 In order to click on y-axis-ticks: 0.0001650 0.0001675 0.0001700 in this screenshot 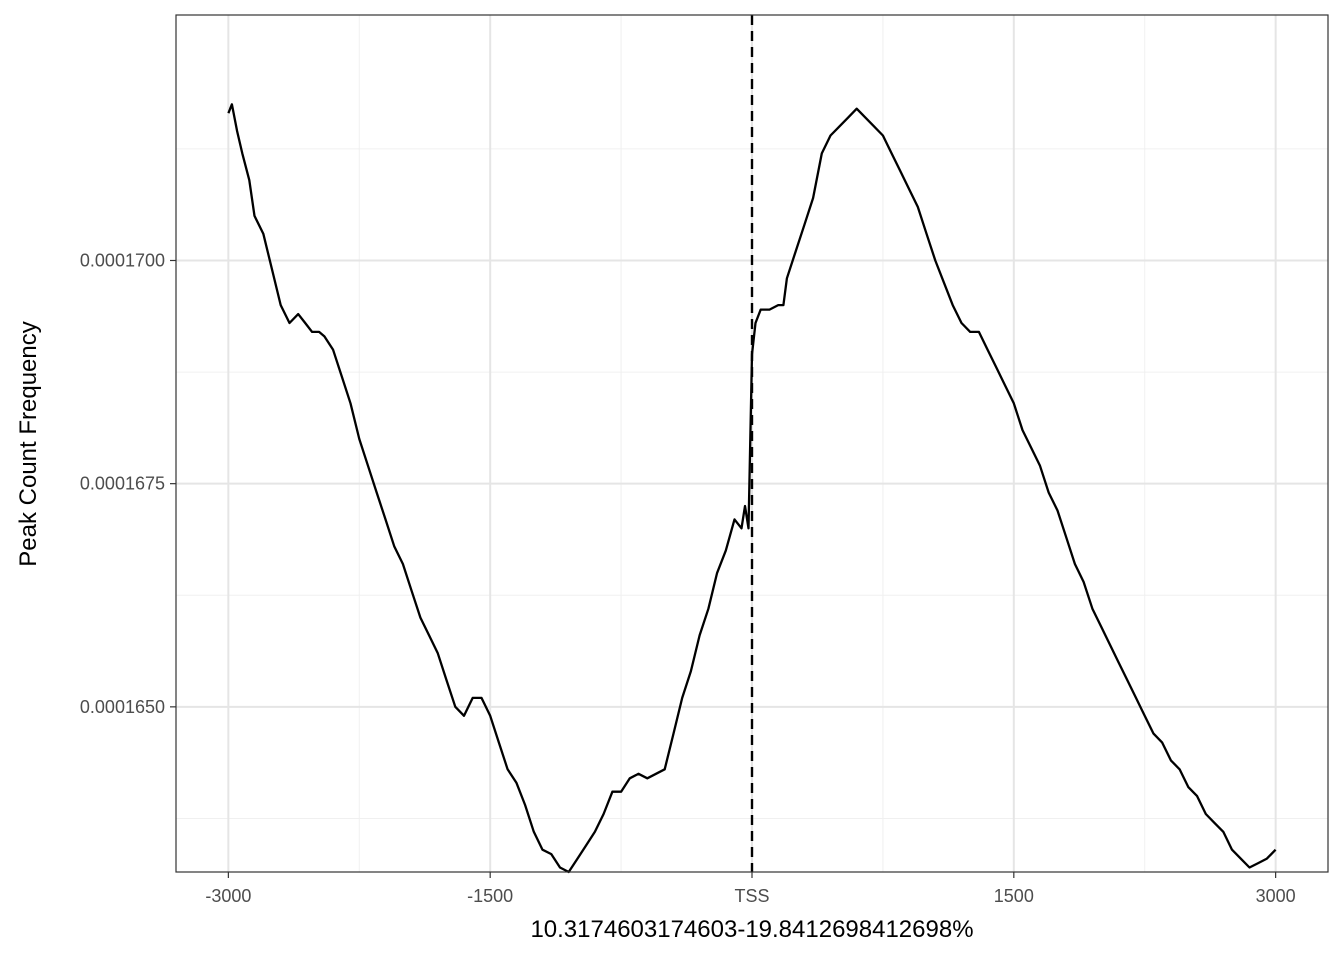, I will do `click(128, 483)`.